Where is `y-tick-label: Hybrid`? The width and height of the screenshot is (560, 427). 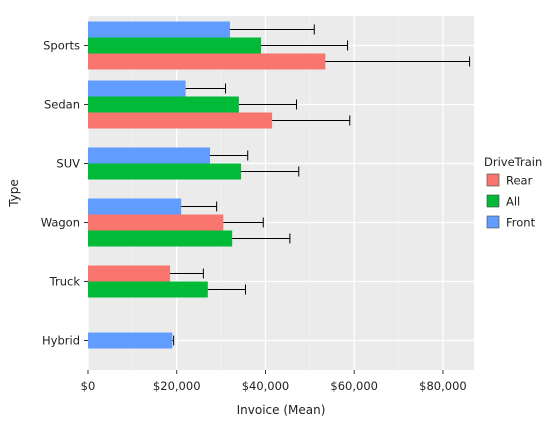 y-tick-label: Hybrid is located at coordinates (61, 341).